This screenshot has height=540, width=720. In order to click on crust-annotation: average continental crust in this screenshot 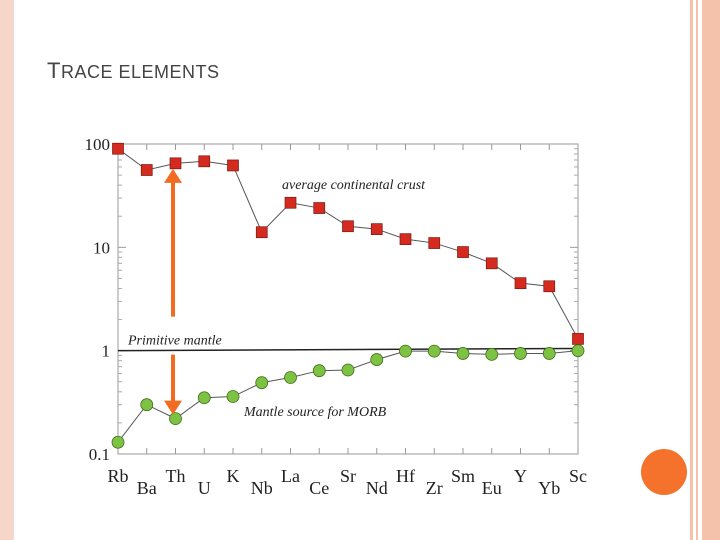, I will do `click(354, 185)`.